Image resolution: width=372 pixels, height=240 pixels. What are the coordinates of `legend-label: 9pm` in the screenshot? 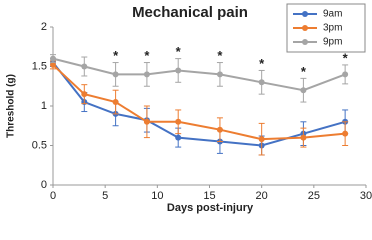 It's located at (332, 42).